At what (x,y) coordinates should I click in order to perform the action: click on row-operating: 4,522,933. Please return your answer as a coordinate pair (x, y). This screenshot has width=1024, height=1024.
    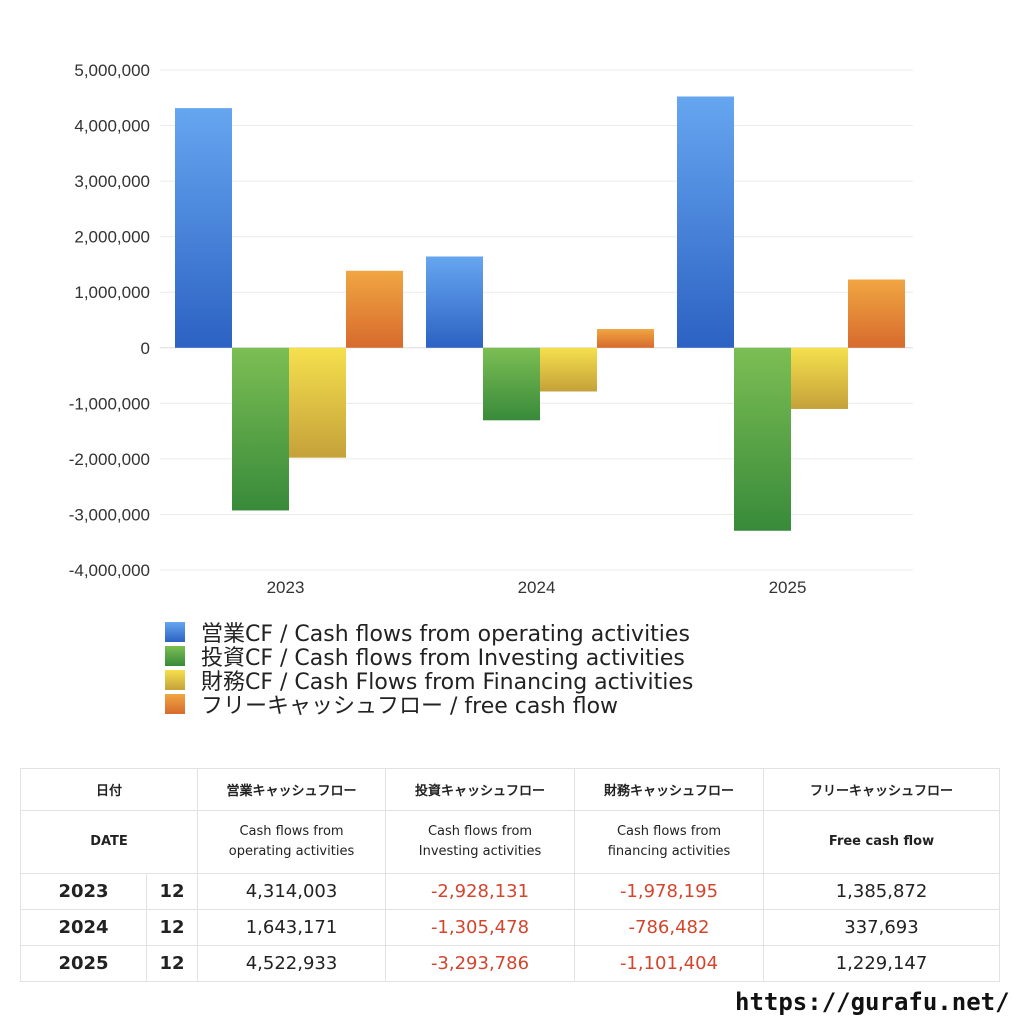
    Looking at the image, I should click on (291, 963).